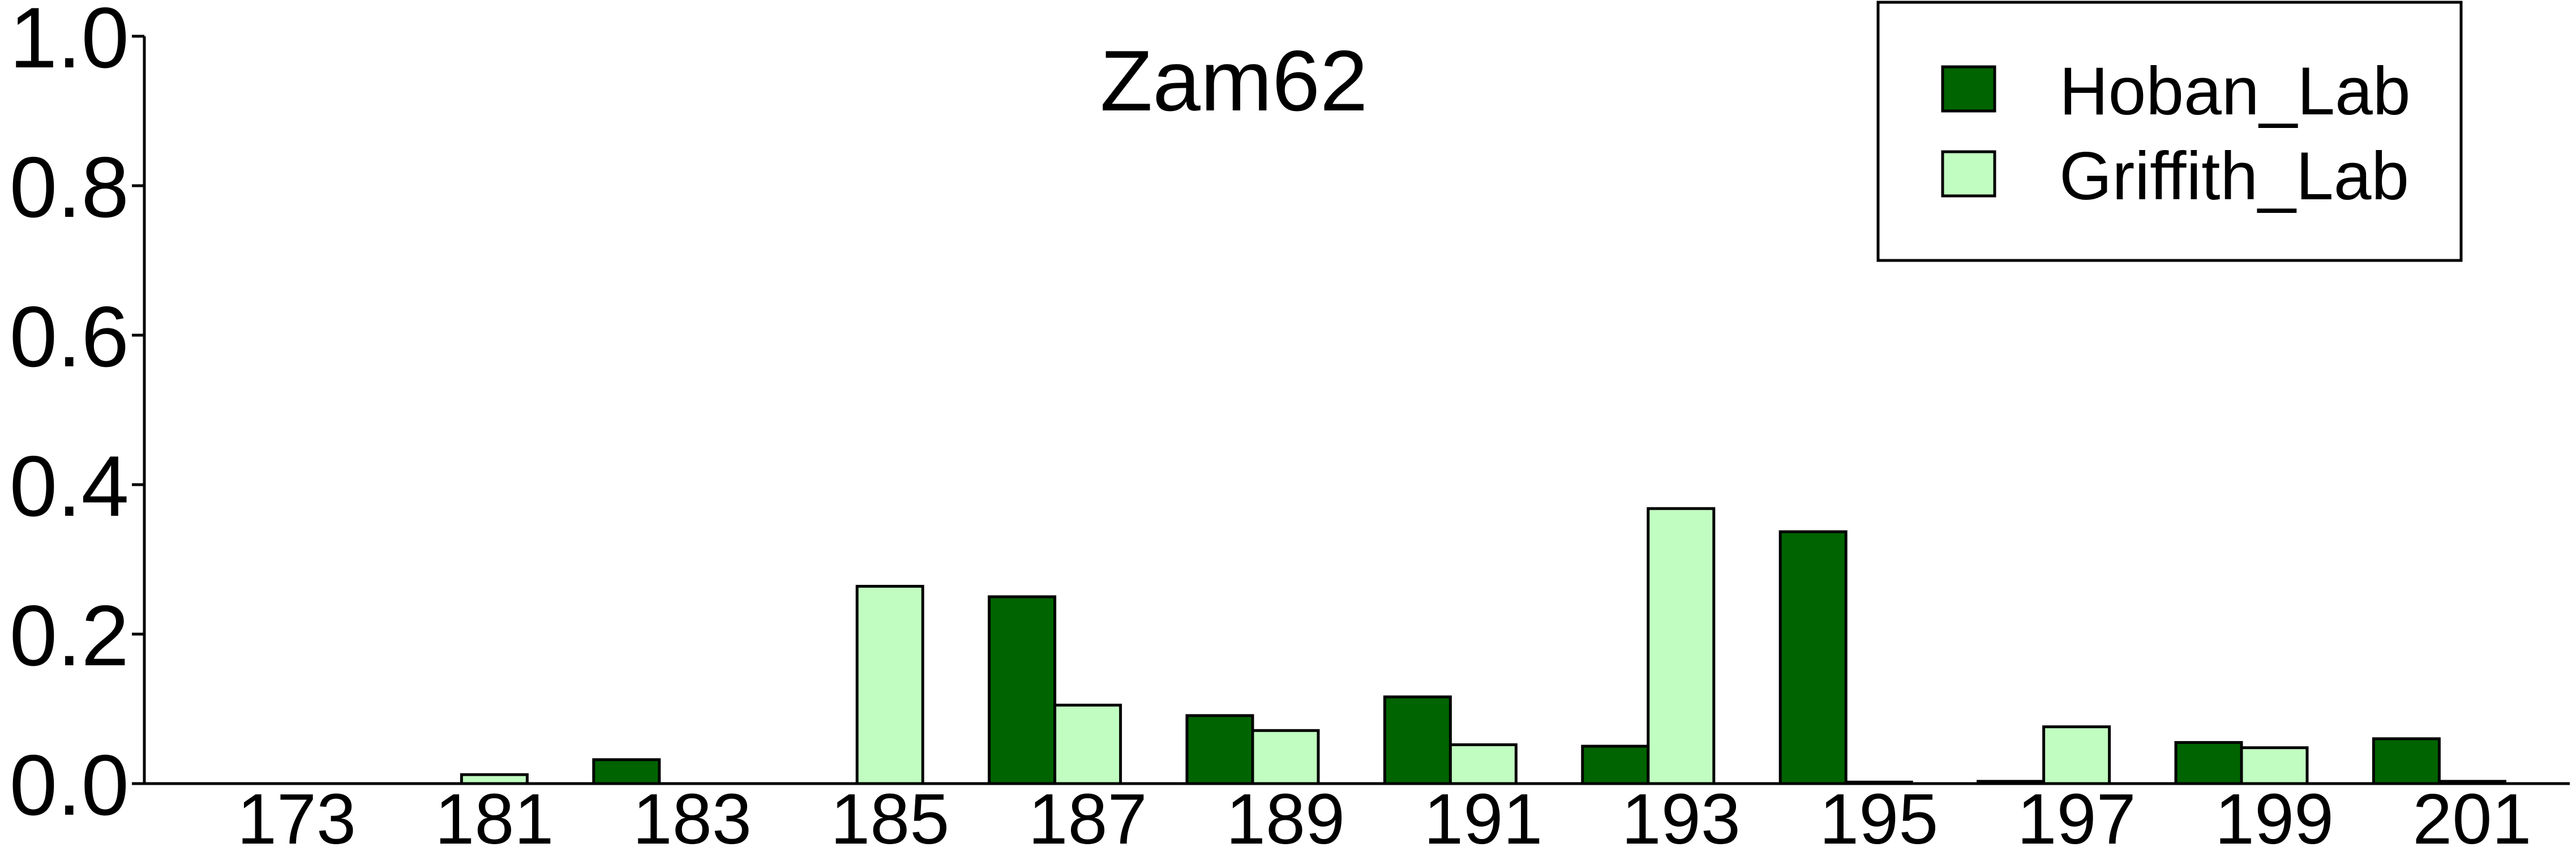  Describe the element at coordinates (69, 785) in the screenshot. I see `y-tick-label: 0.0` at that location.